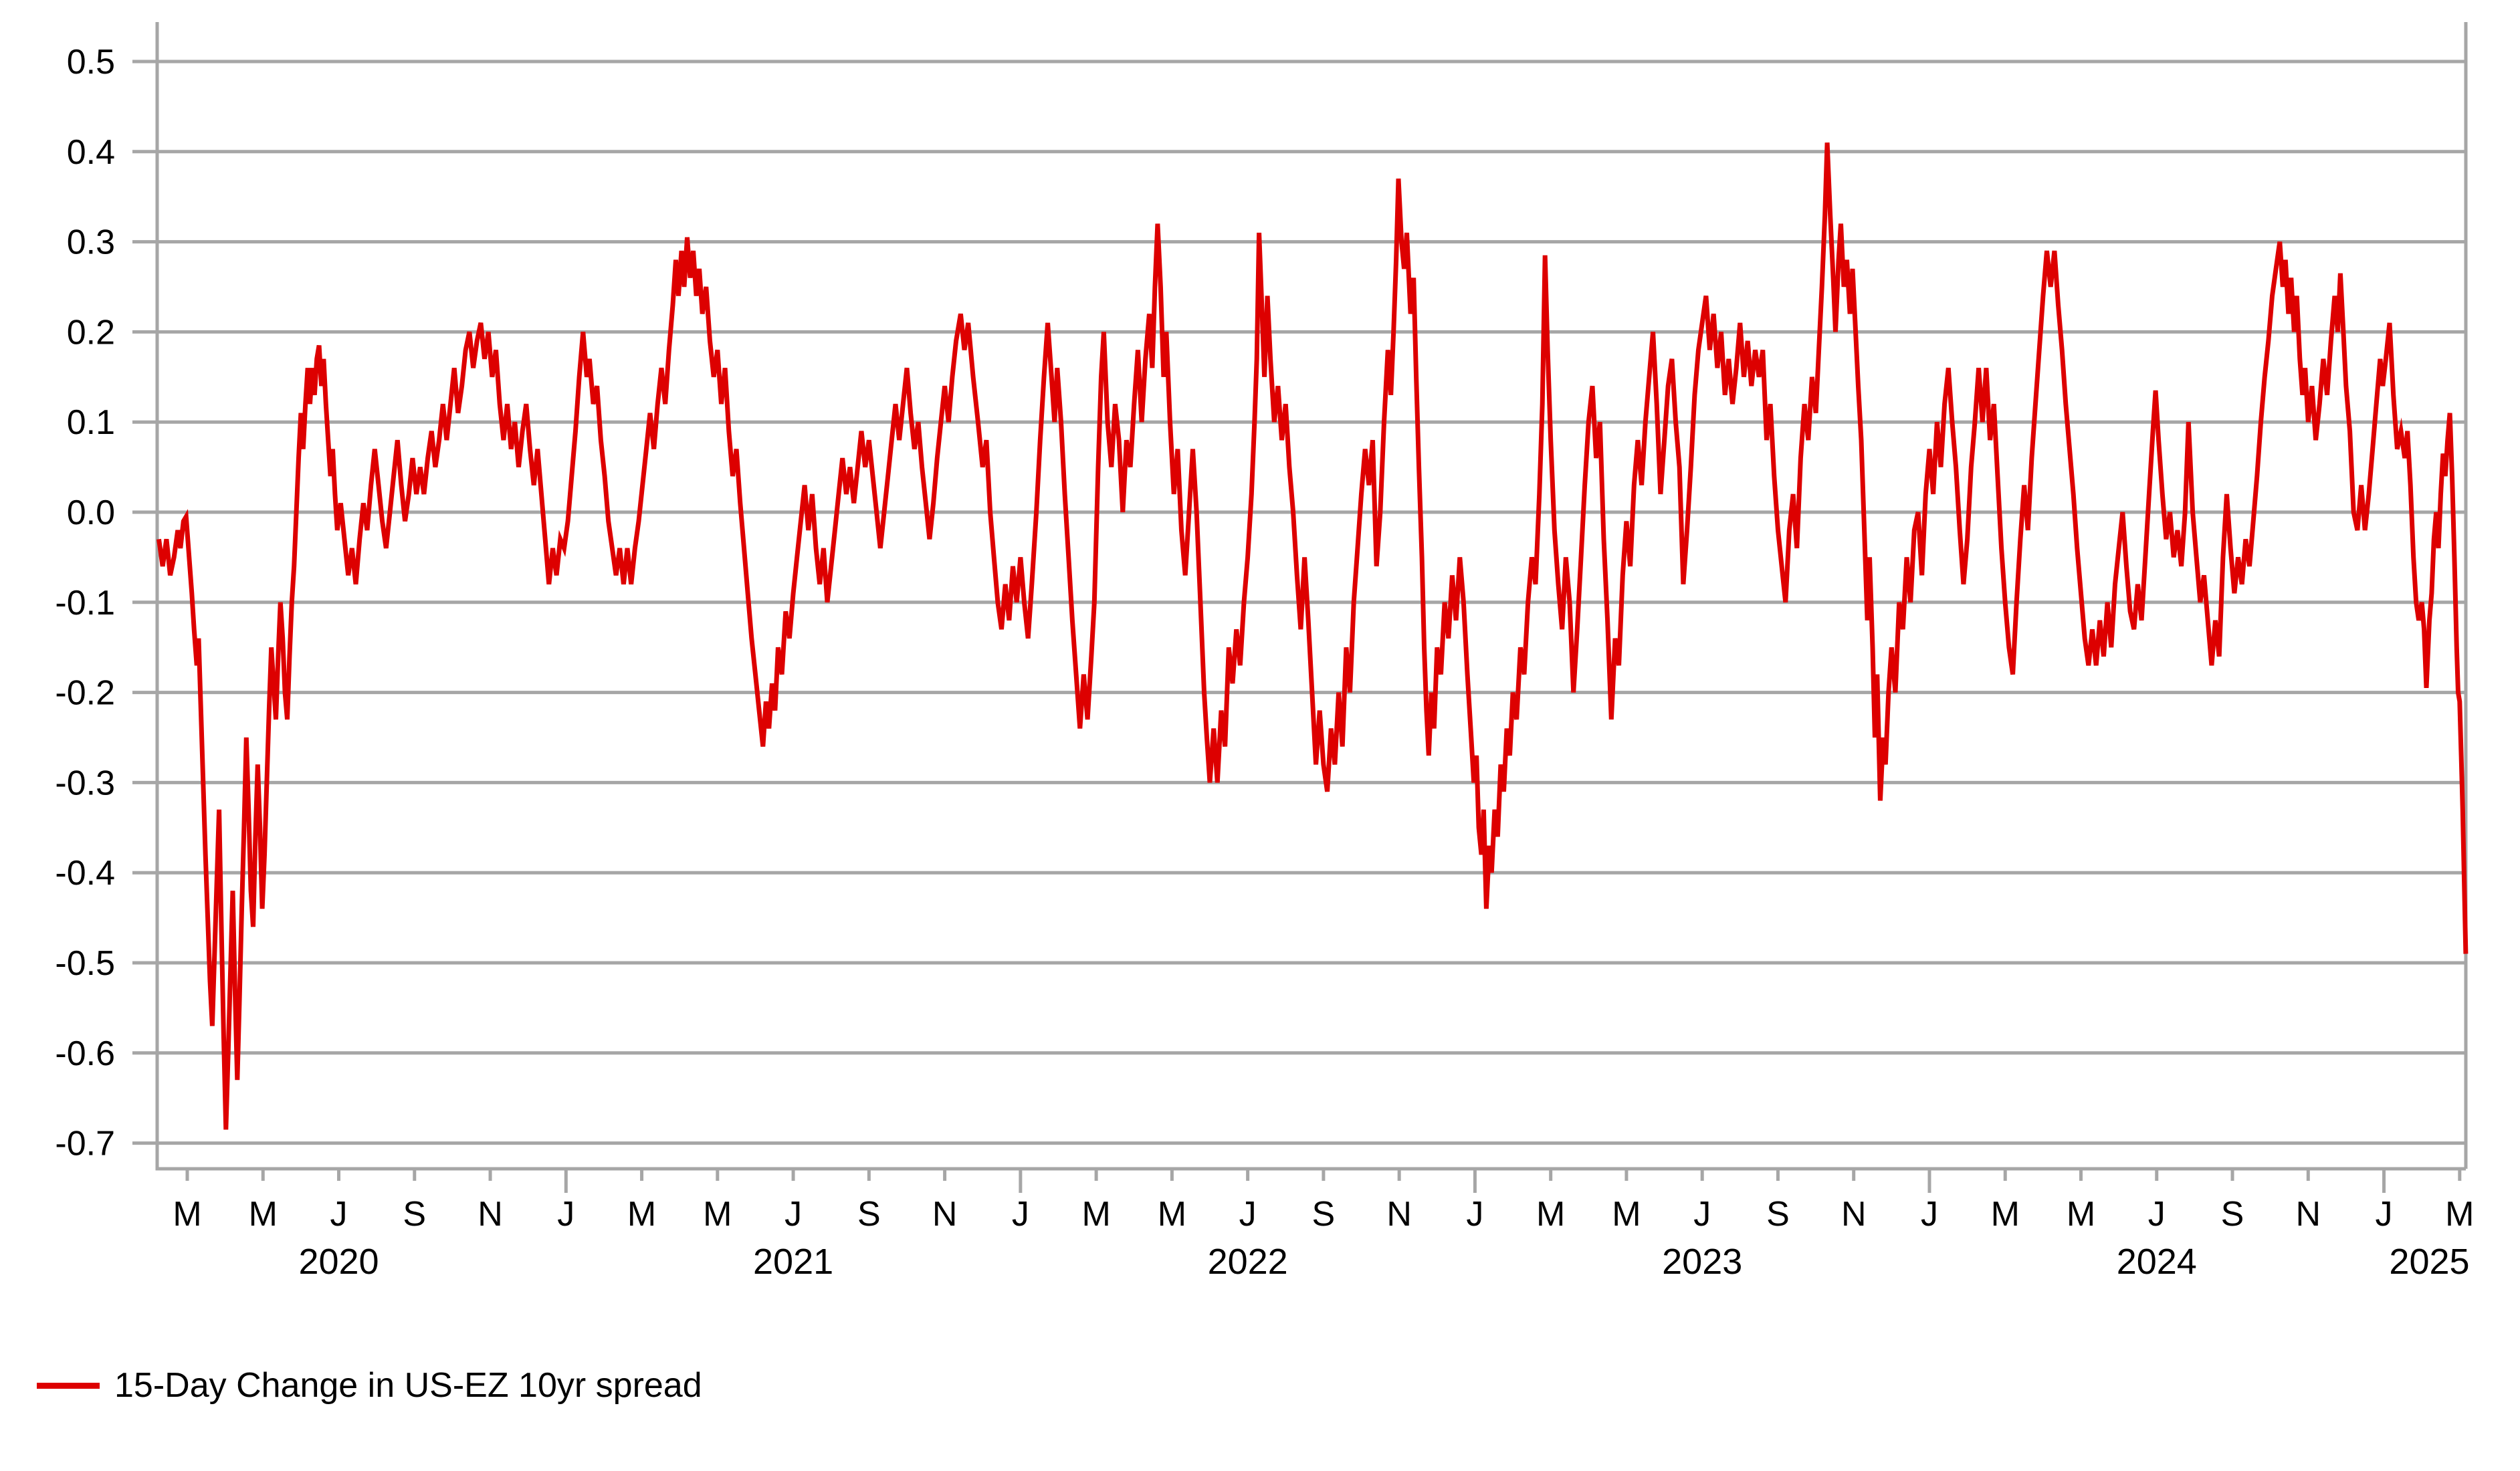  Describe the element at coordinates (91, 332) in the screenshot. I see `y-tick-label: 0.2` at that location.